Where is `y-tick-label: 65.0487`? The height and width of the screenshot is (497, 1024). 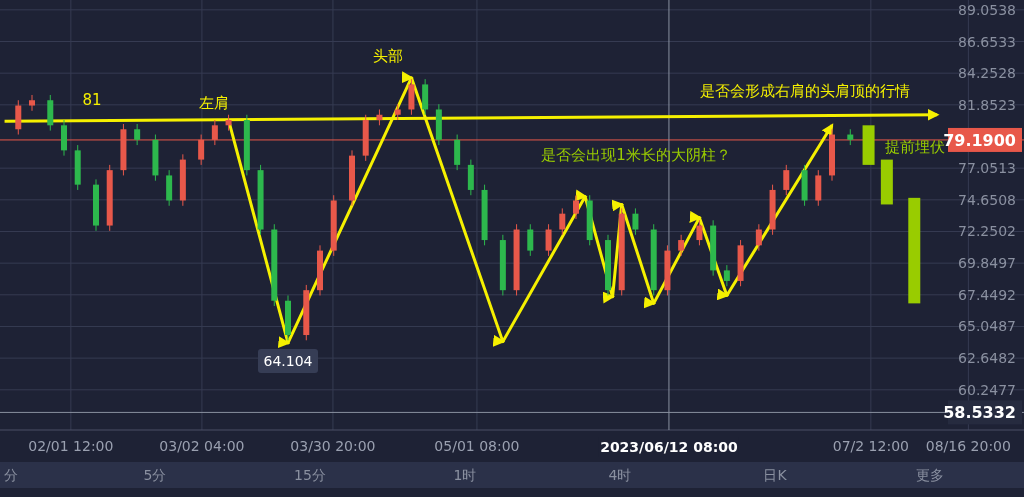
y-tick-label: 65.0487 is located at coordinates (987, 326).